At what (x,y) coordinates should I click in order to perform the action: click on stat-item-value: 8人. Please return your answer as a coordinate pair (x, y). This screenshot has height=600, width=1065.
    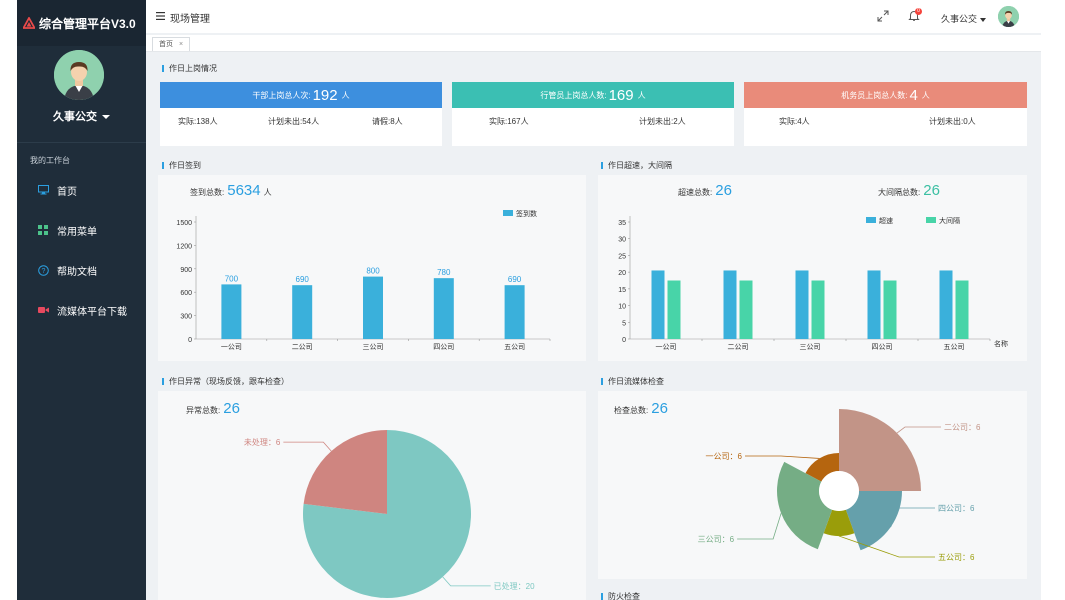
    Looking at the image, I should click on (396, 121).